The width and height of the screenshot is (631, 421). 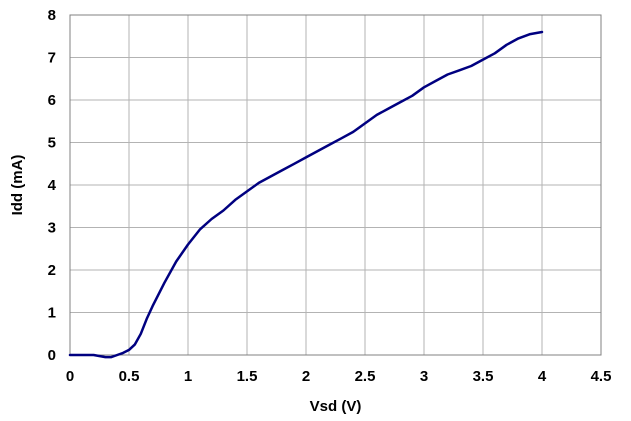 I want to click on x-tick-label: 0, so click(x=70, y=376).